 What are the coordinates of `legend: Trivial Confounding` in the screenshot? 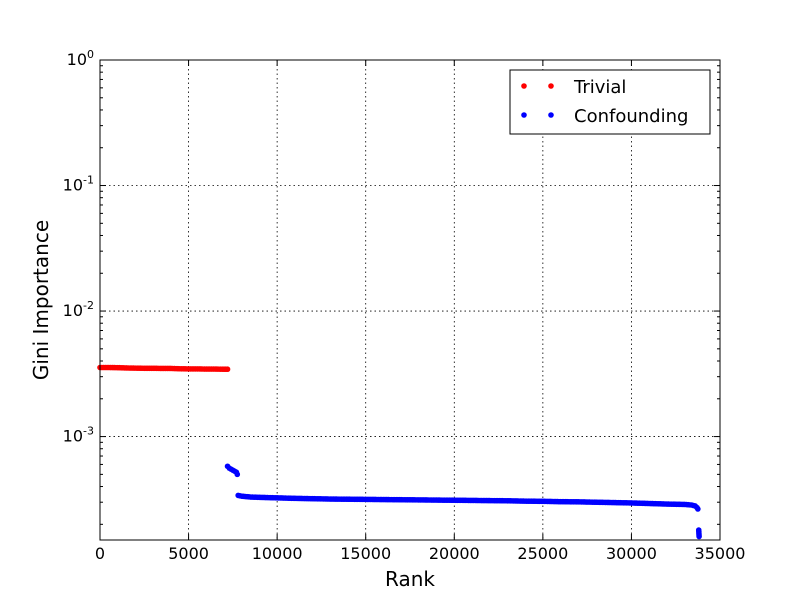 It's located at (610, 102).